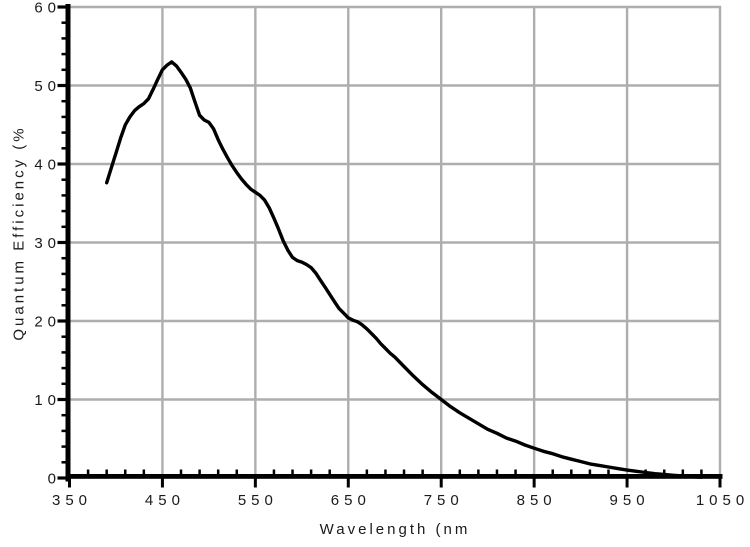 The width and height of the screenshot is (750, 547). I want to click on x-tick-label-950: 950, so click(630, 500).